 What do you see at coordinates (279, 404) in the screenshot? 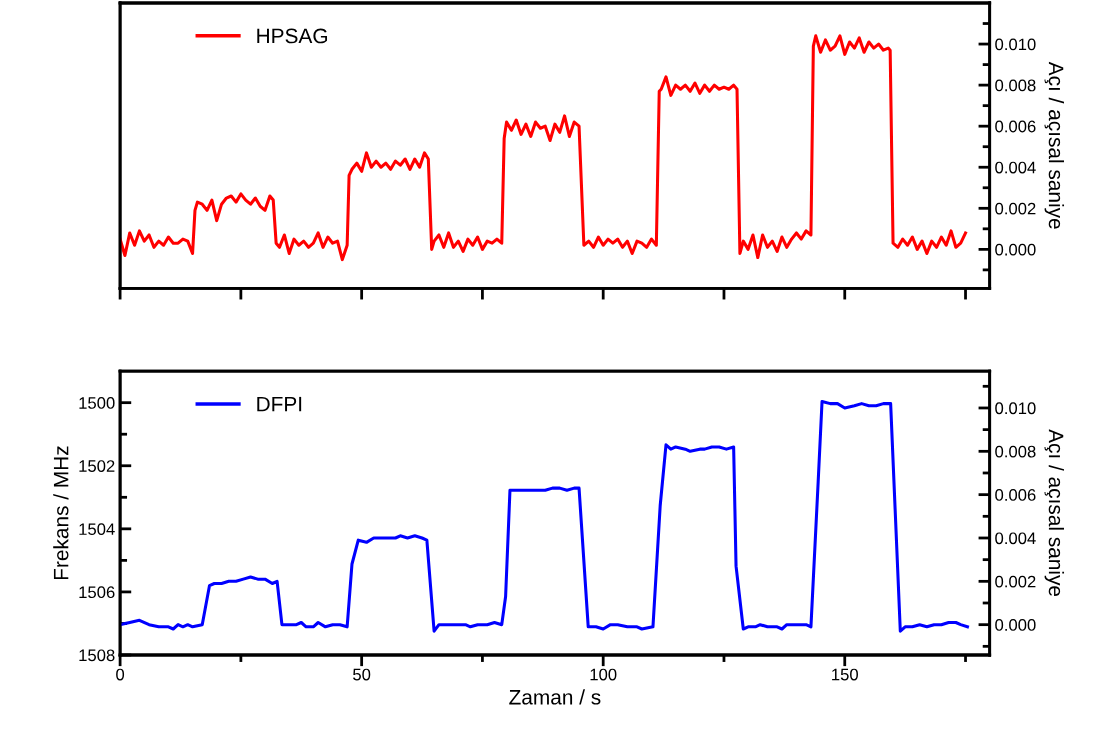
I see `legend-label: DFPI` at bounding box center [279, 404].